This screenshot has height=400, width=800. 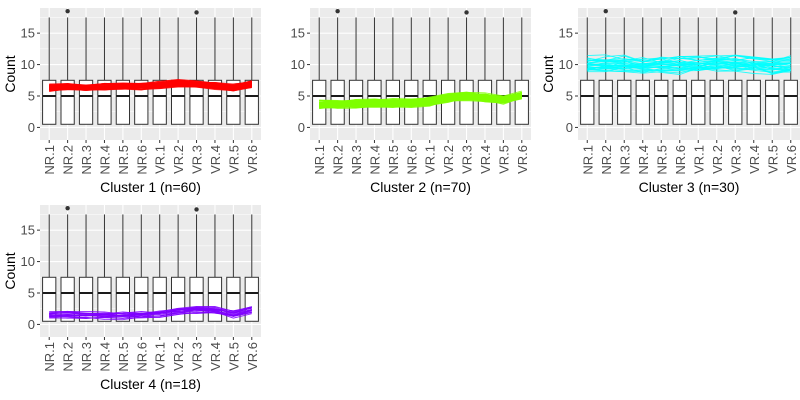 I want to click on x-tick-label: NR.5, so click(x=661, y=160).